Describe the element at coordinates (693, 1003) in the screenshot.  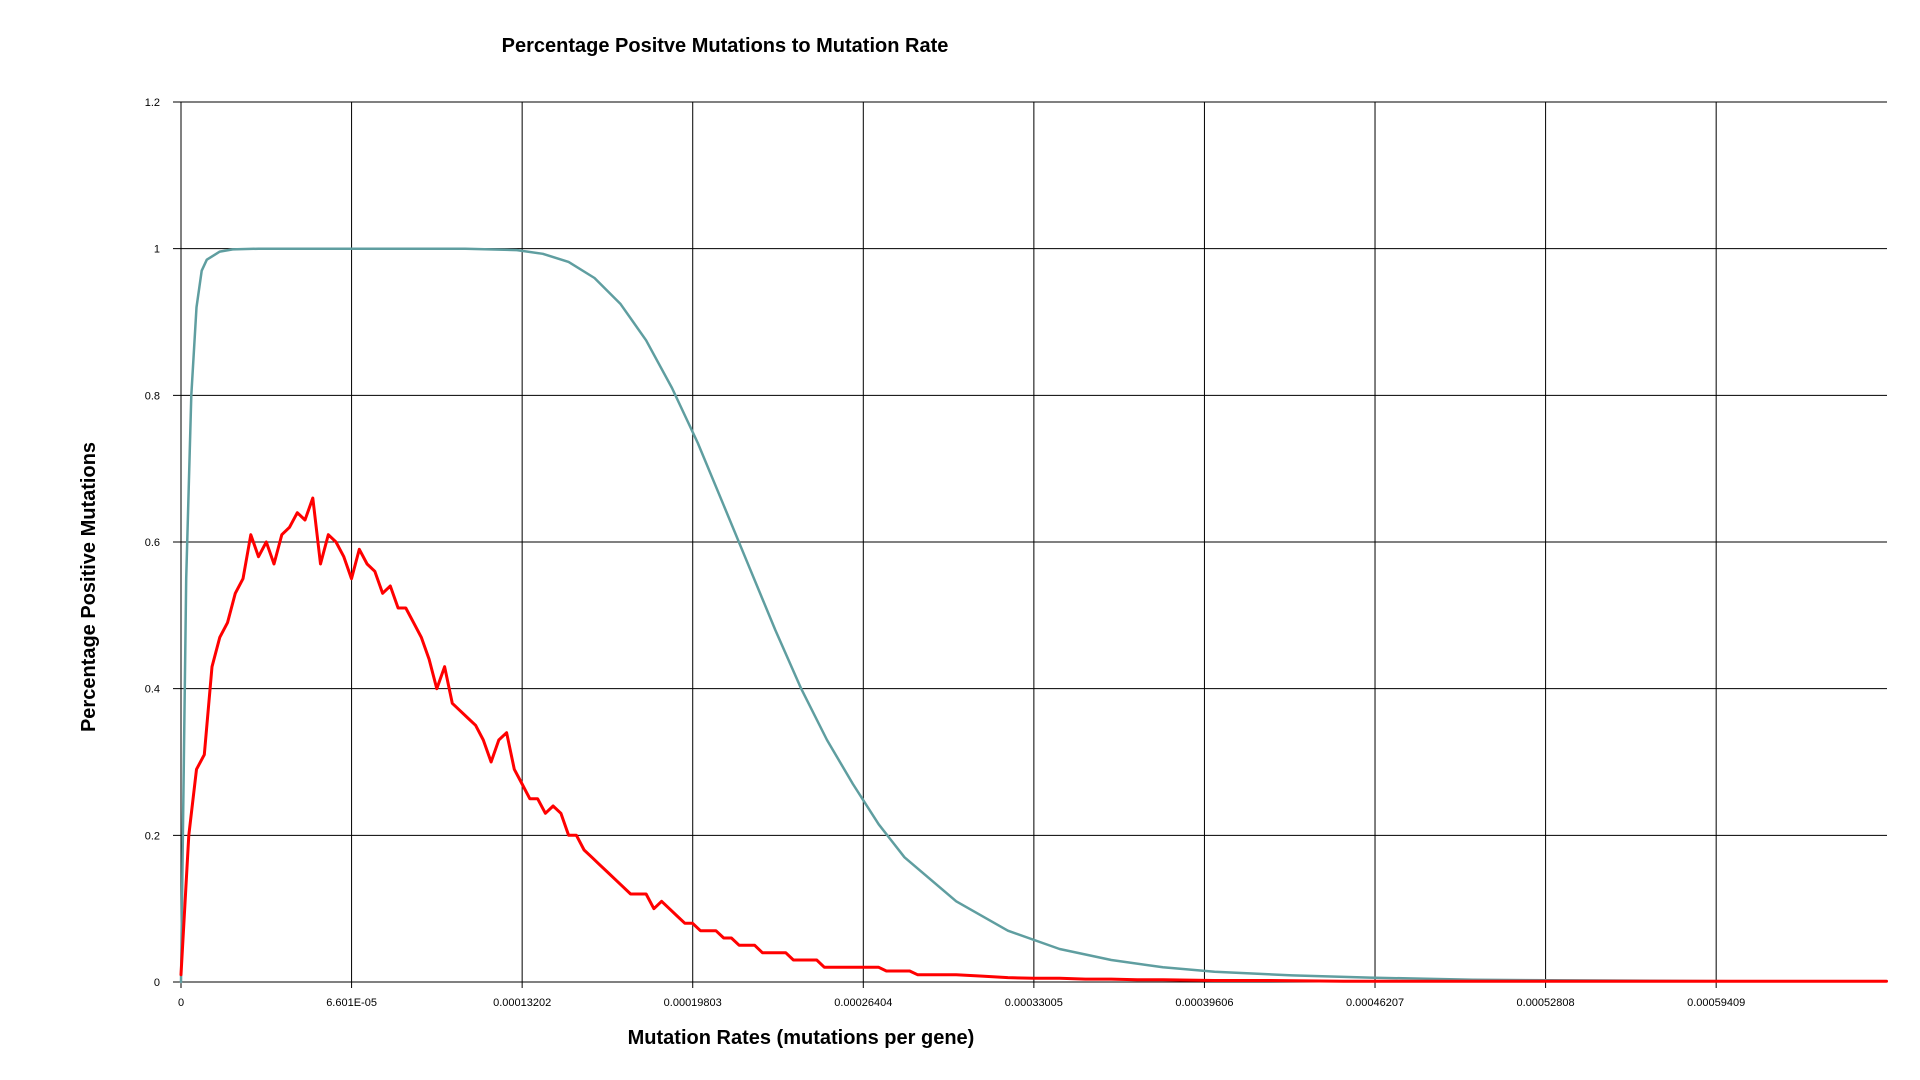
I see `x-tick-label: 0.00019803` at that location.